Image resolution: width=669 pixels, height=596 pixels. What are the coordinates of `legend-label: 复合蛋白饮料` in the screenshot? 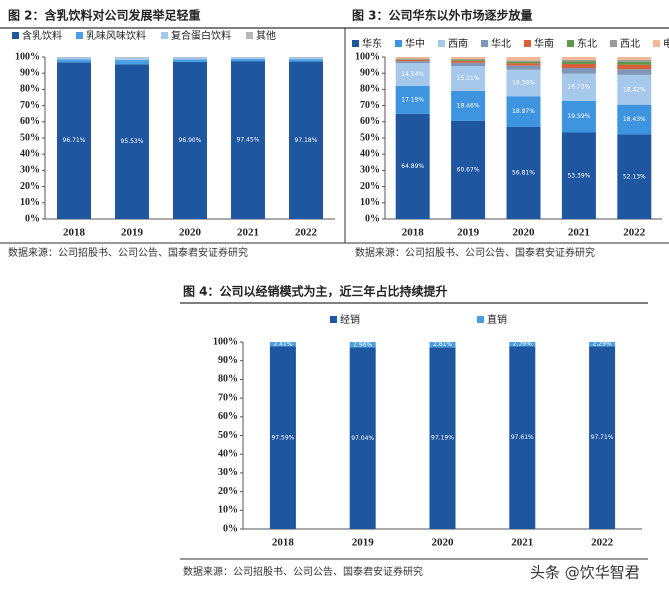 It's located at (201, 35).